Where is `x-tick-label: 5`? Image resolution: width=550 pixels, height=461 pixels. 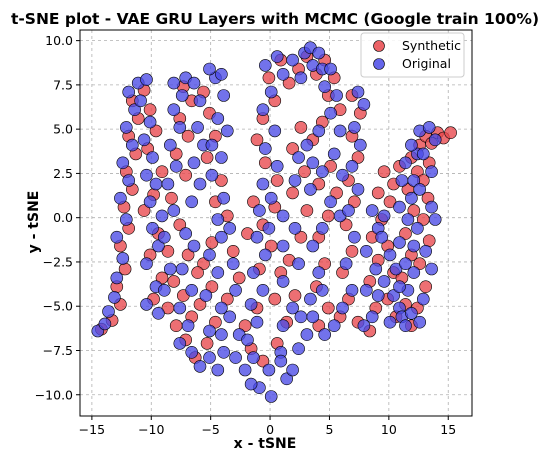 x-tick-label: 5 is located at coordinates (329, 429).